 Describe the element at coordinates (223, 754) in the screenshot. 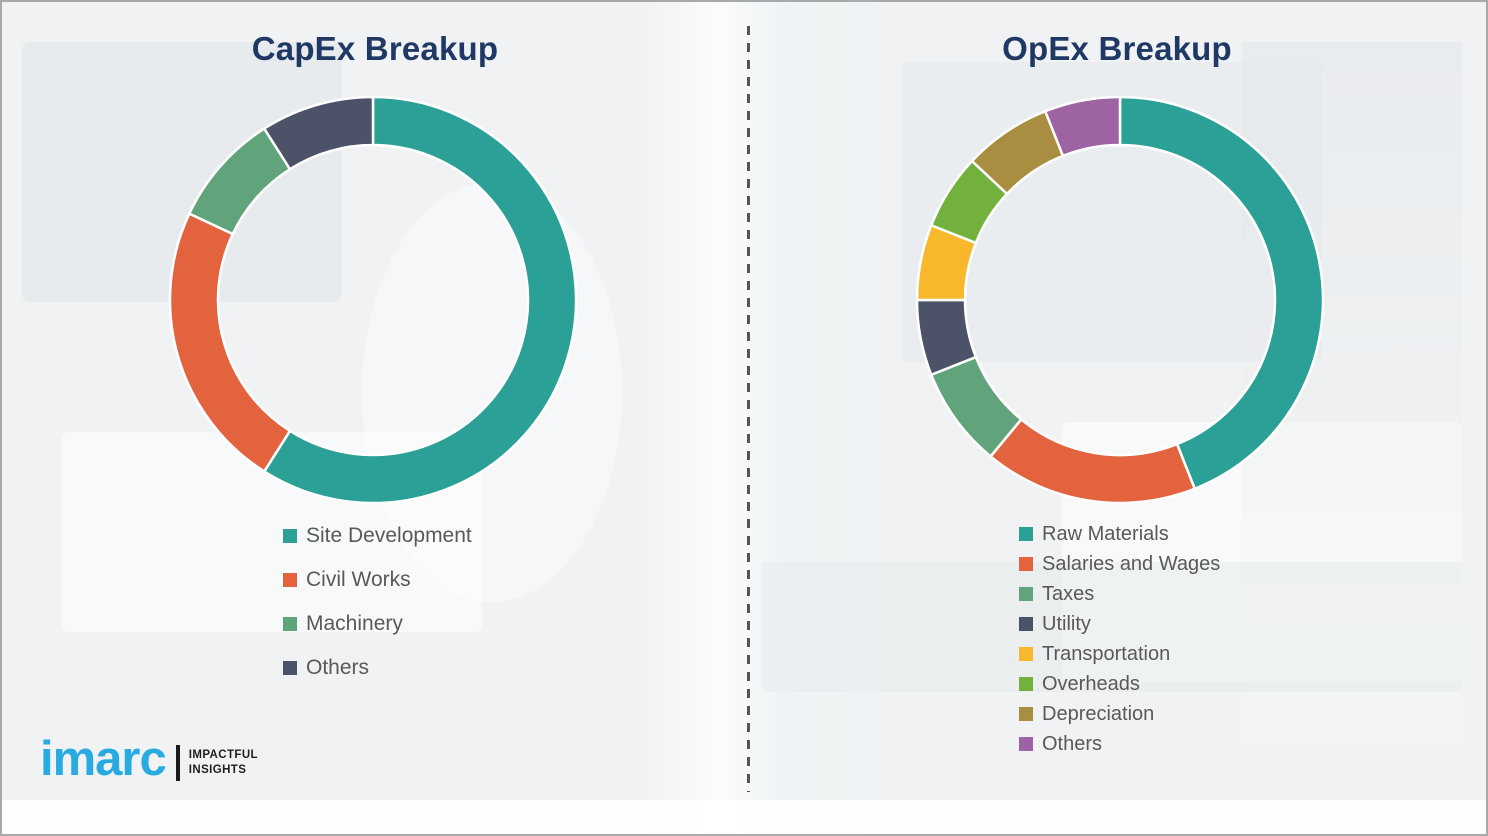

I see `imarc-logo-tagline-line1: IMPACTFUL` at that location.